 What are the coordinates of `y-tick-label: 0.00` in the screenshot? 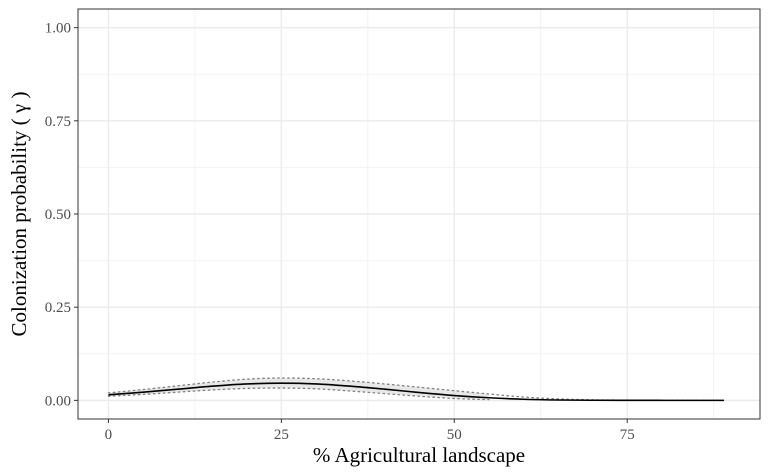 It's located at (58, 401).